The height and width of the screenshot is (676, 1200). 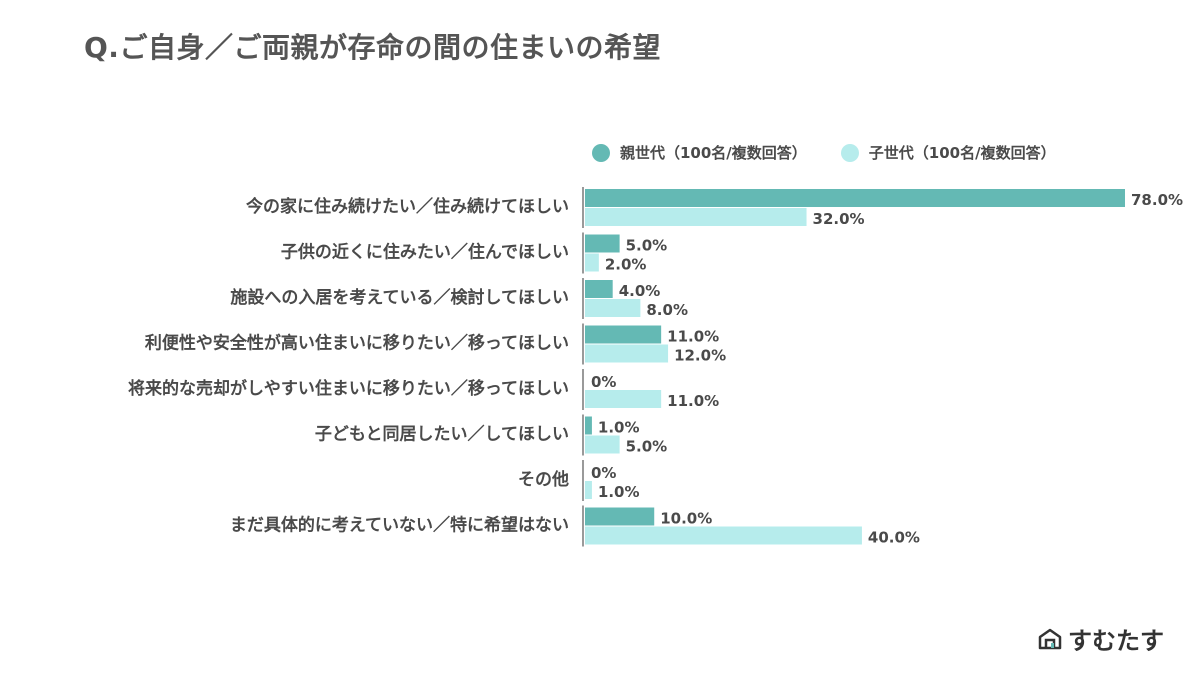 I want to click on legend-item-child: 子世代（100名/複数回答）, so click(x=948, y=152).